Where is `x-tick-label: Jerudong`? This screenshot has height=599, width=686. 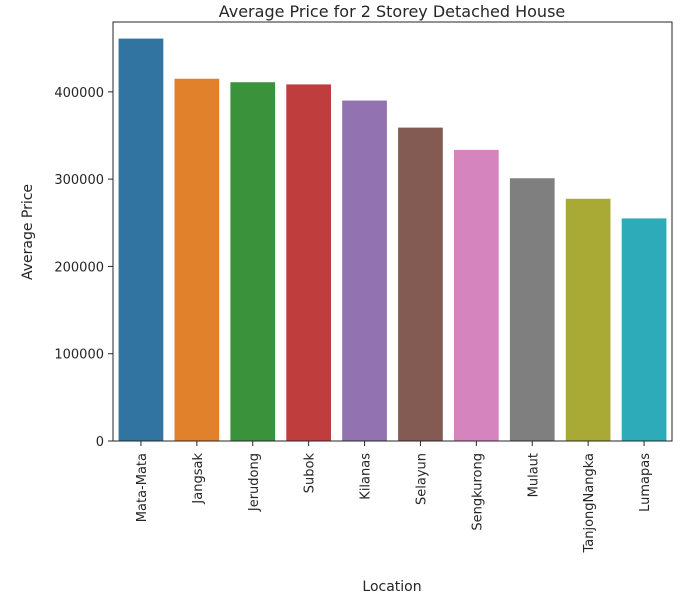 x-tick-label: Jerudong is located at coordinates (254, 482).